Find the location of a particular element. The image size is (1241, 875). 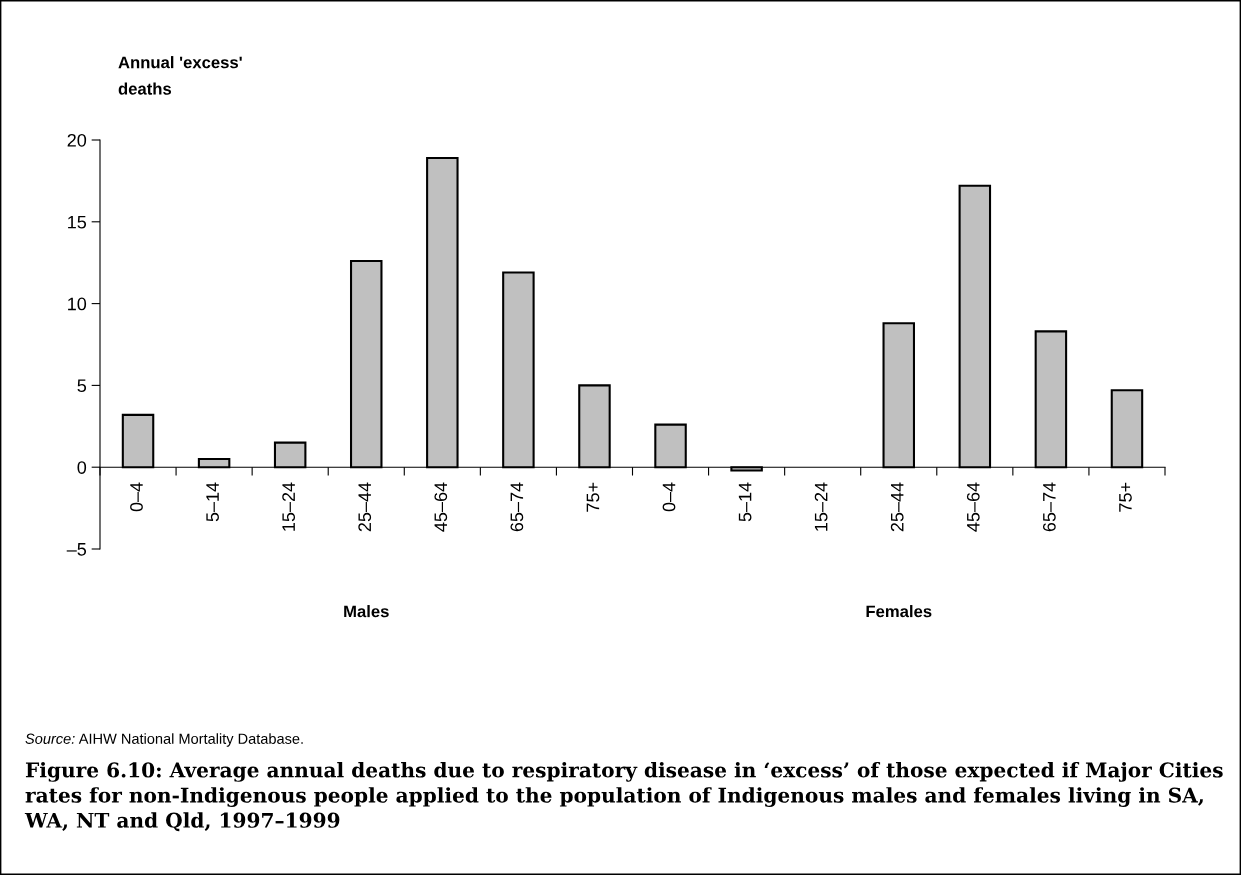

y-tick-label: 0 is located at coordinates (82, 467).